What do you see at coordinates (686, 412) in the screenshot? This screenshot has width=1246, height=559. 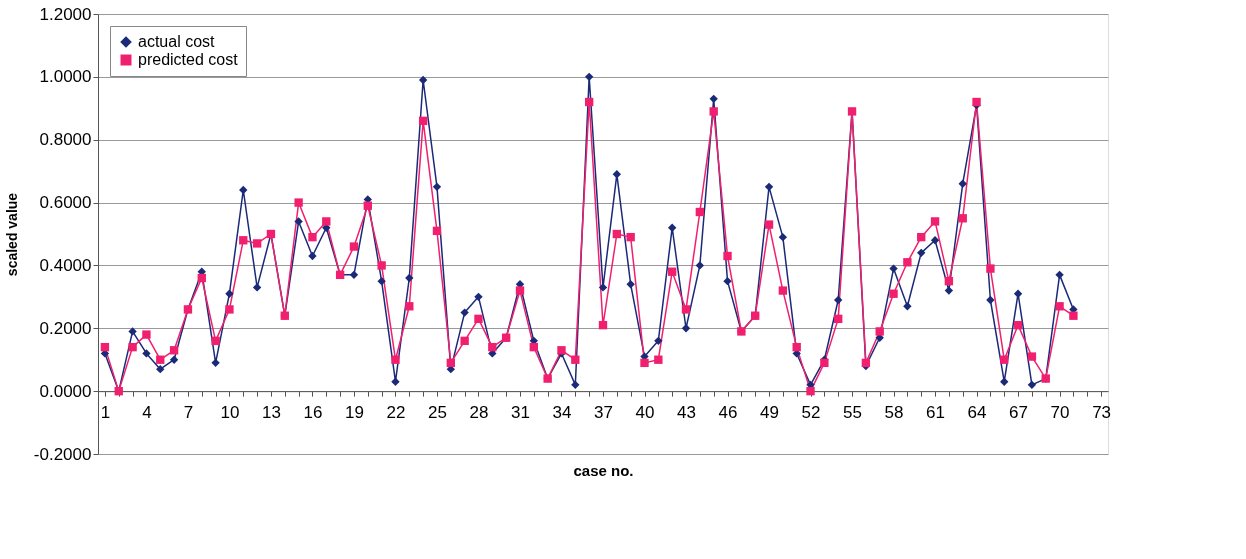 I see `x-tick-label: 43` at bounding box center [686, 412].